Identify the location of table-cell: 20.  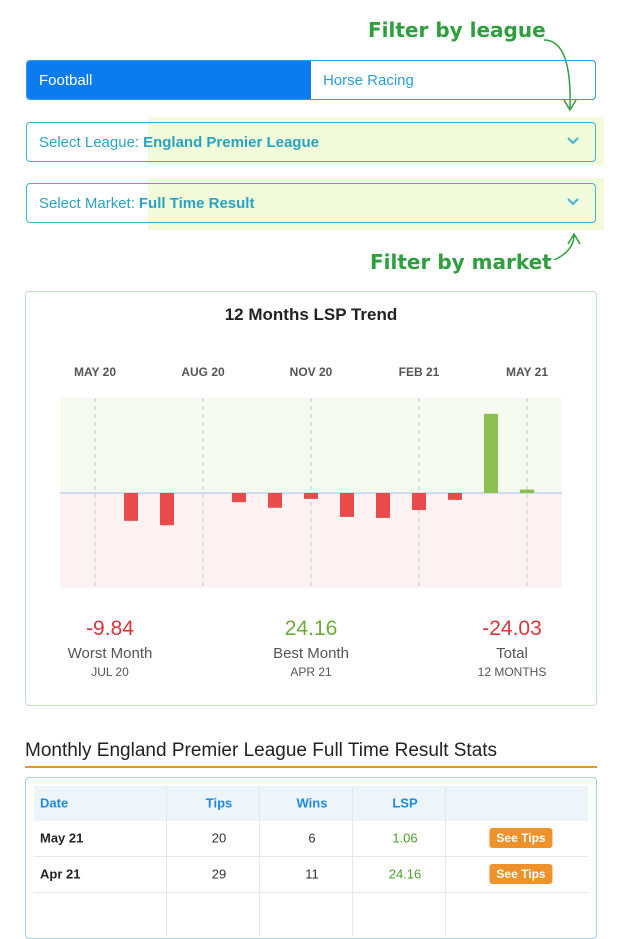
(219, 838).